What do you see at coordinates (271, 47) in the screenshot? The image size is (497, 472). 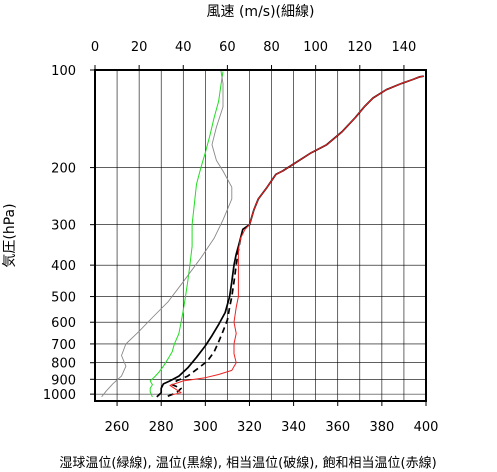 I see `top-tick-label-80: 80` at bounding box center [271, 47].